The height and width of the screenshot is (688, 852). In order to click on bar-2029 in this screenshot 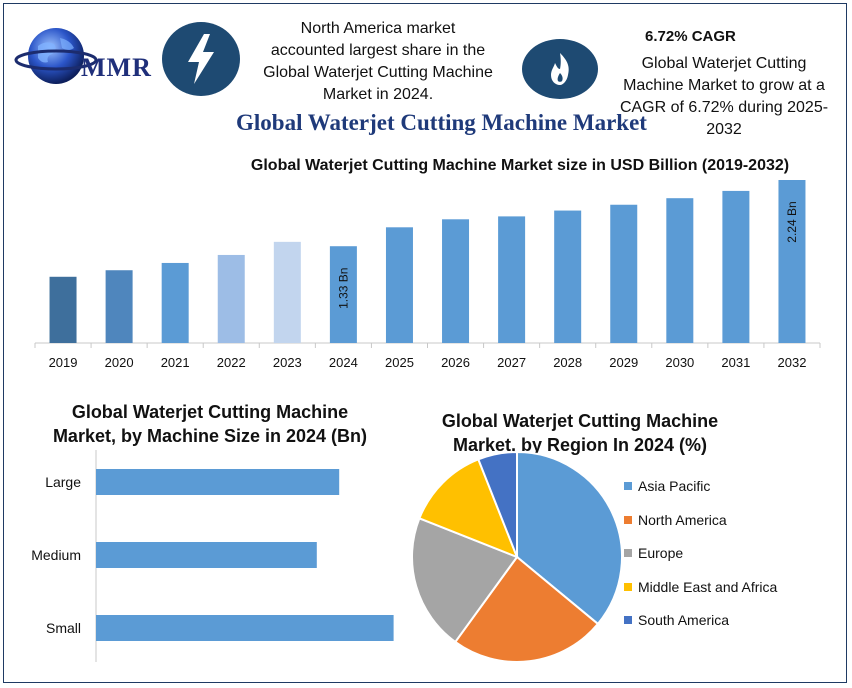, I will do `click(624, 273)`.